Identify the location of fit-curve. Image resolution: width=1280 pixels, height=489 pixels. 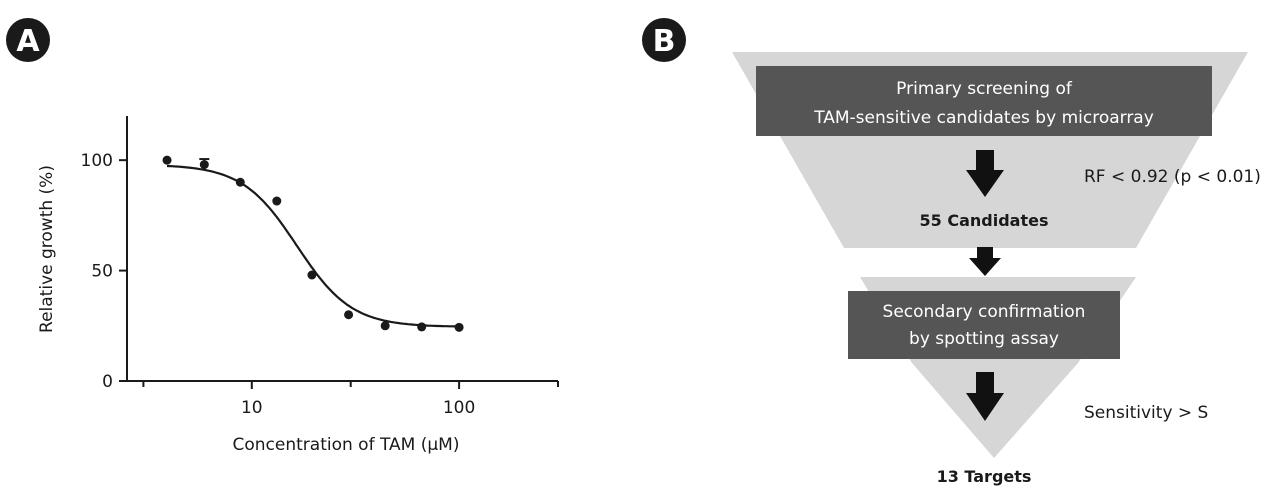
(313, 246).